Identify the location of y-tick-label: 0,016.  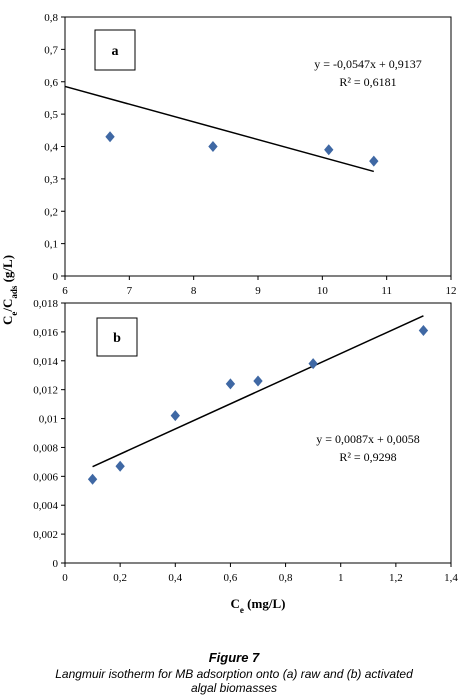
(45, 333).